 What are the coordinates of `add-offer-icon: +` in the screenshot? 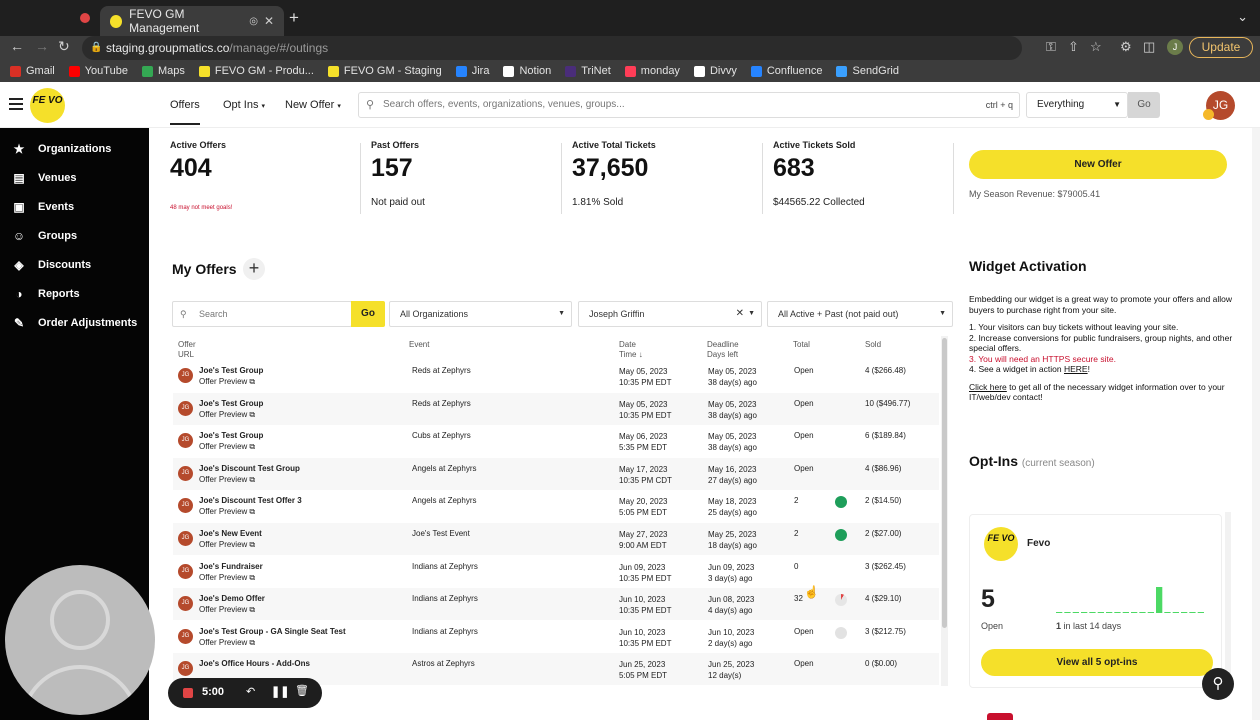 It's located at (254, 269).